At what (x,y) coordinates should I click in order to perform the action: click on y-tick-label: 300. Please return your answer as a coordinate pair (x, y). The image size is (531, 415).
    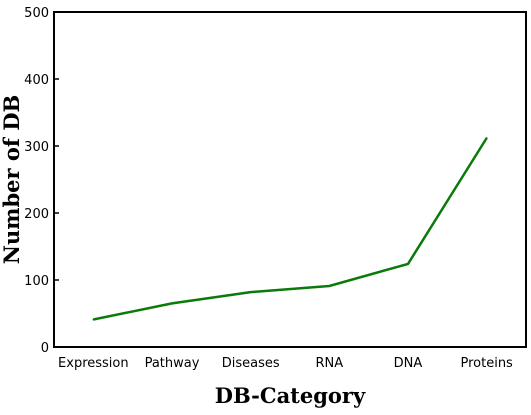
    Looking at the image, I should click on (36, 147).